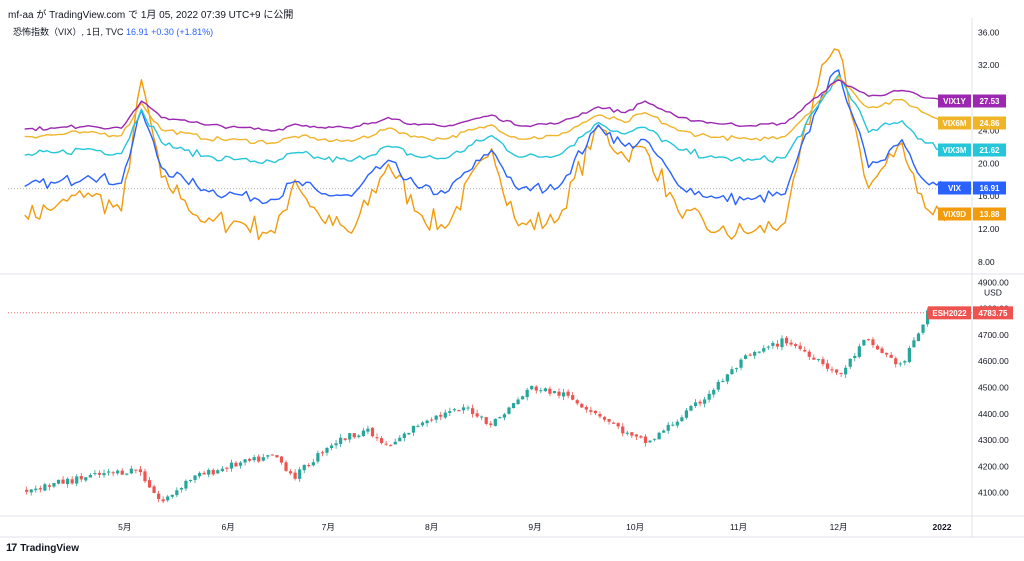 This screenshot has width=1024, height=561. Describe the element at coordinates (993, 466) in the screenshot. I see `es-ytick-label: 4200.00` at that location.